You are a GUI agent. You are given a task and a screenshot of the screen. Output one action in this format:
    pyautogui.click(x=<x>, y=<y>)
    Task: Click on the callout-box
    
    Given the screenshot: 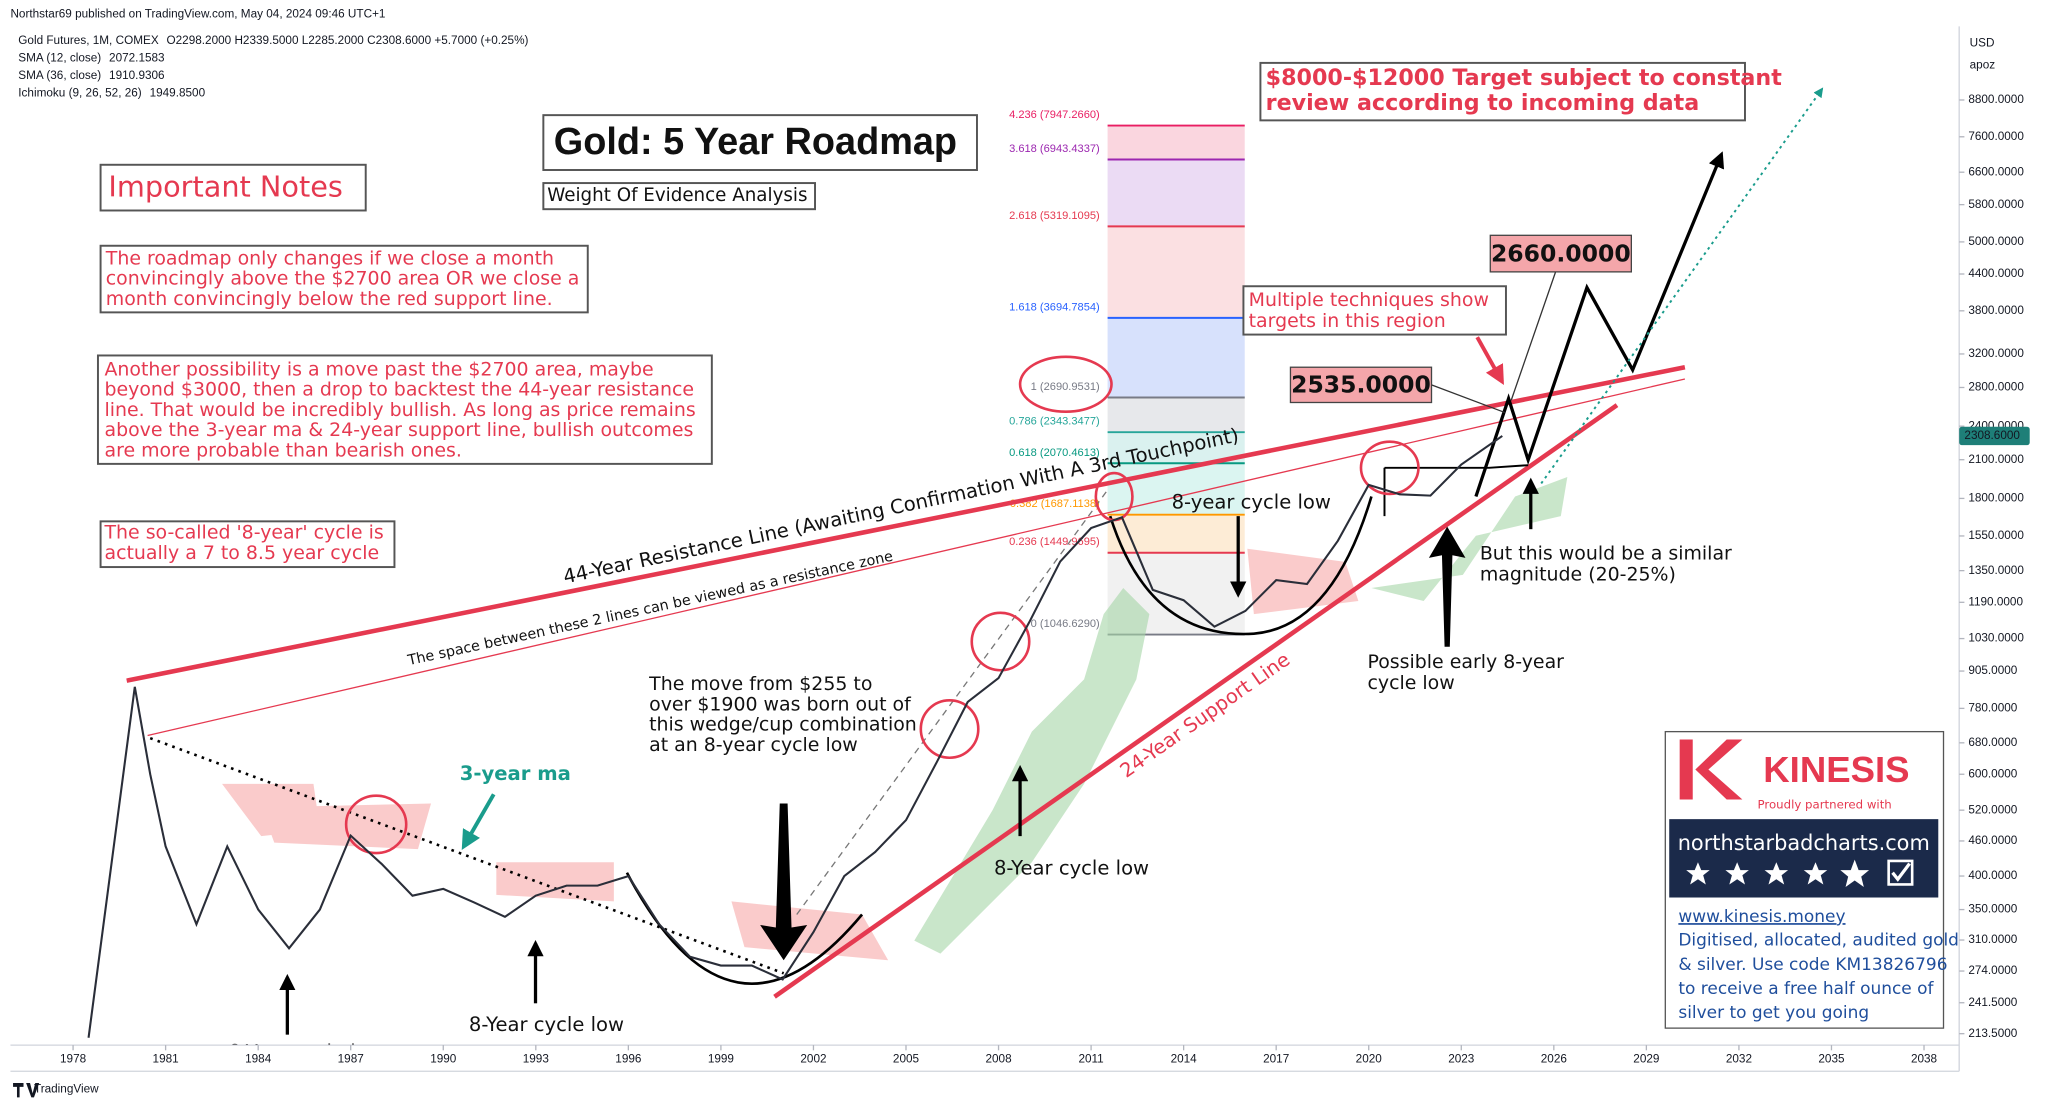 What is the action you would take?
    pyautogui.click(x=1361, y=385)
    